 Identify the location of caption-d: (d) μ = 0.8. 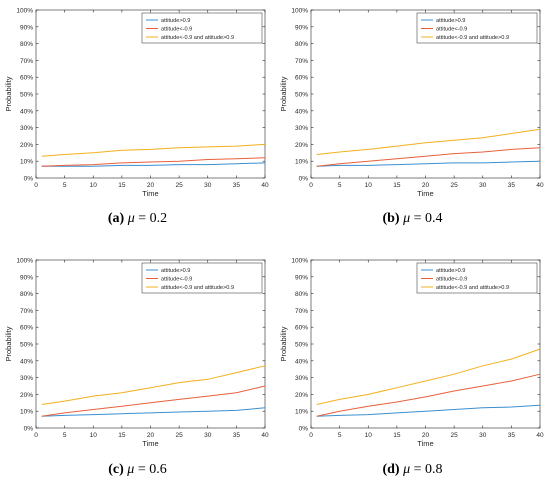
(412, 470).